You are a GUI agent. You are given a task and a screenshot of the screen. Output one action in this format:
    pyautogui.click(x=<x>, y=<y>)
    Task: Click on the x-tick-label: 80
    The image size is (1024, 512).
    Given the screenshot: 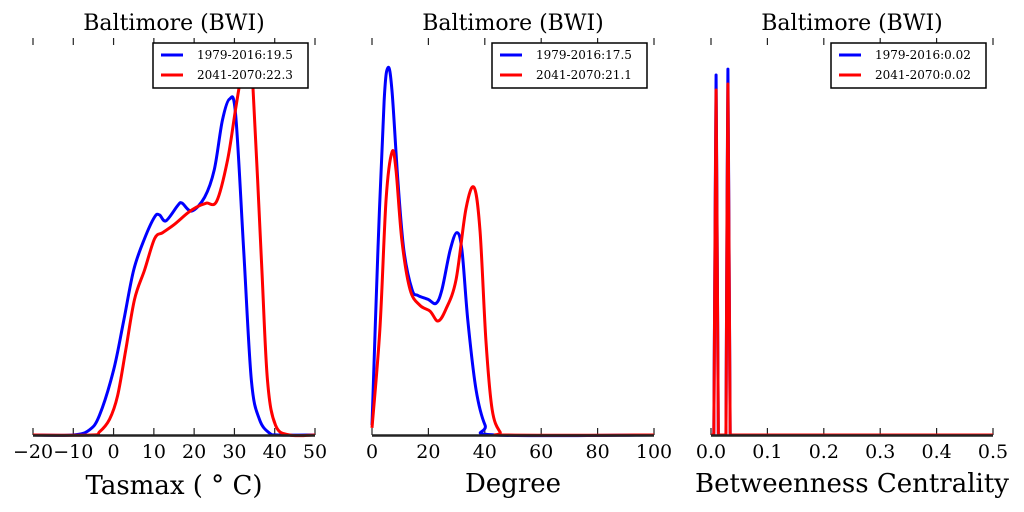 What is the action you would take?
    pyautogui.click(x=598, y=452)
    